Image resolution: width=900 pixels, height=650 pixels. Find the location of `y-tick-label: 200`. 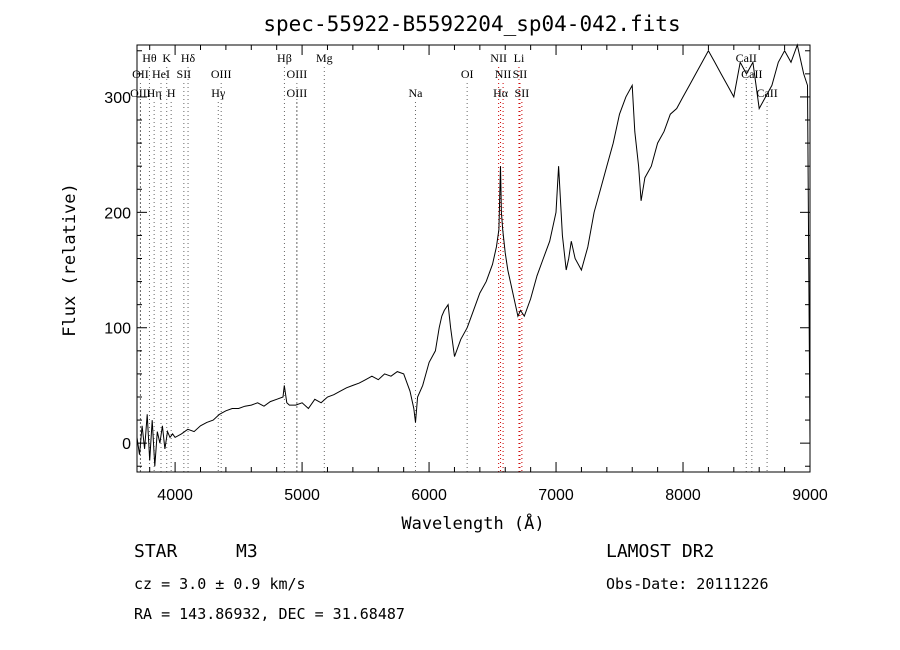

y-tick-label: 200 is located at coordinates (117, 213).